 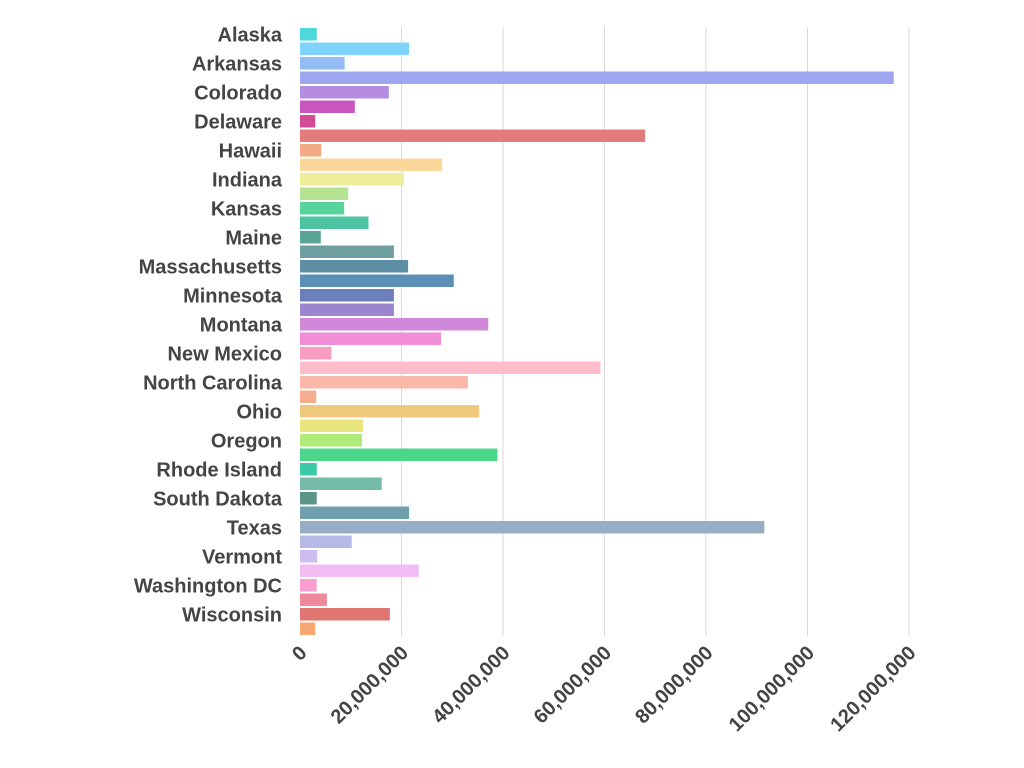 I want to click on bar-hawaii, so click(x=311, y=150).